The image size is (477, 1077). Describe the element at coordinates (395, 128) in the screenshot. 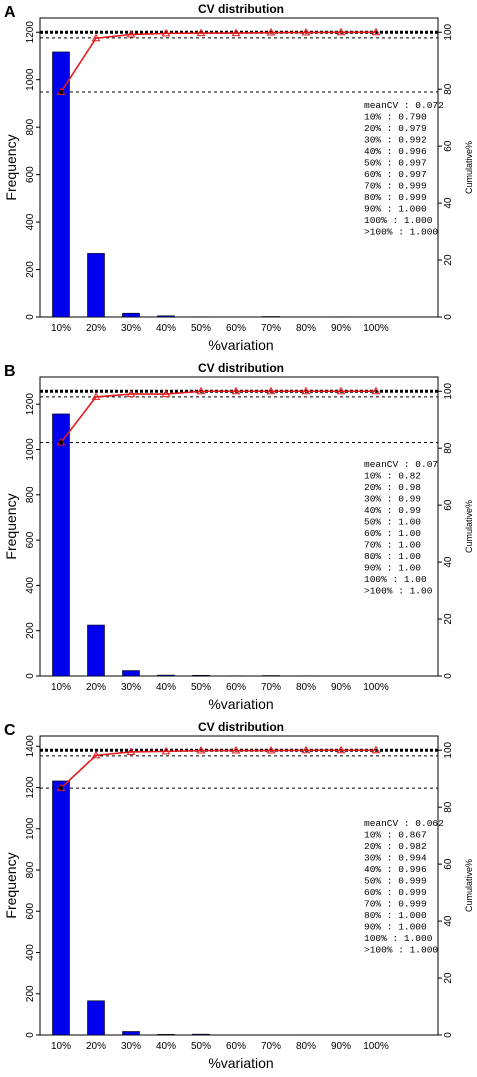

I see `stat-line: 20% : 0.979` at that location.